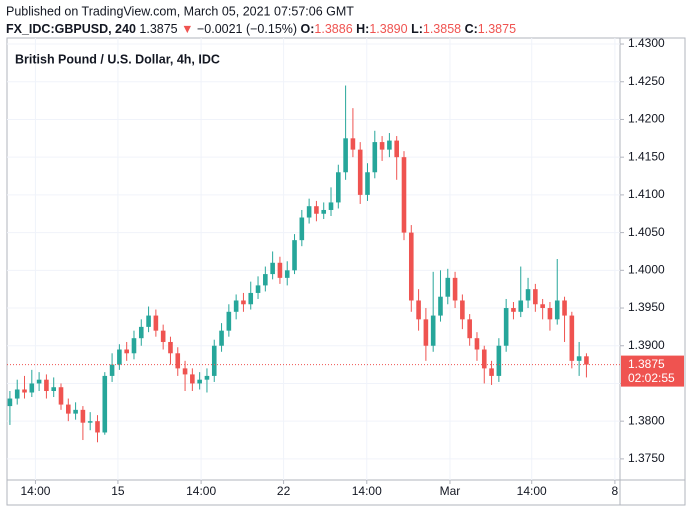  I want to click on y-tick-label: 1.4300, so click(646, 43).